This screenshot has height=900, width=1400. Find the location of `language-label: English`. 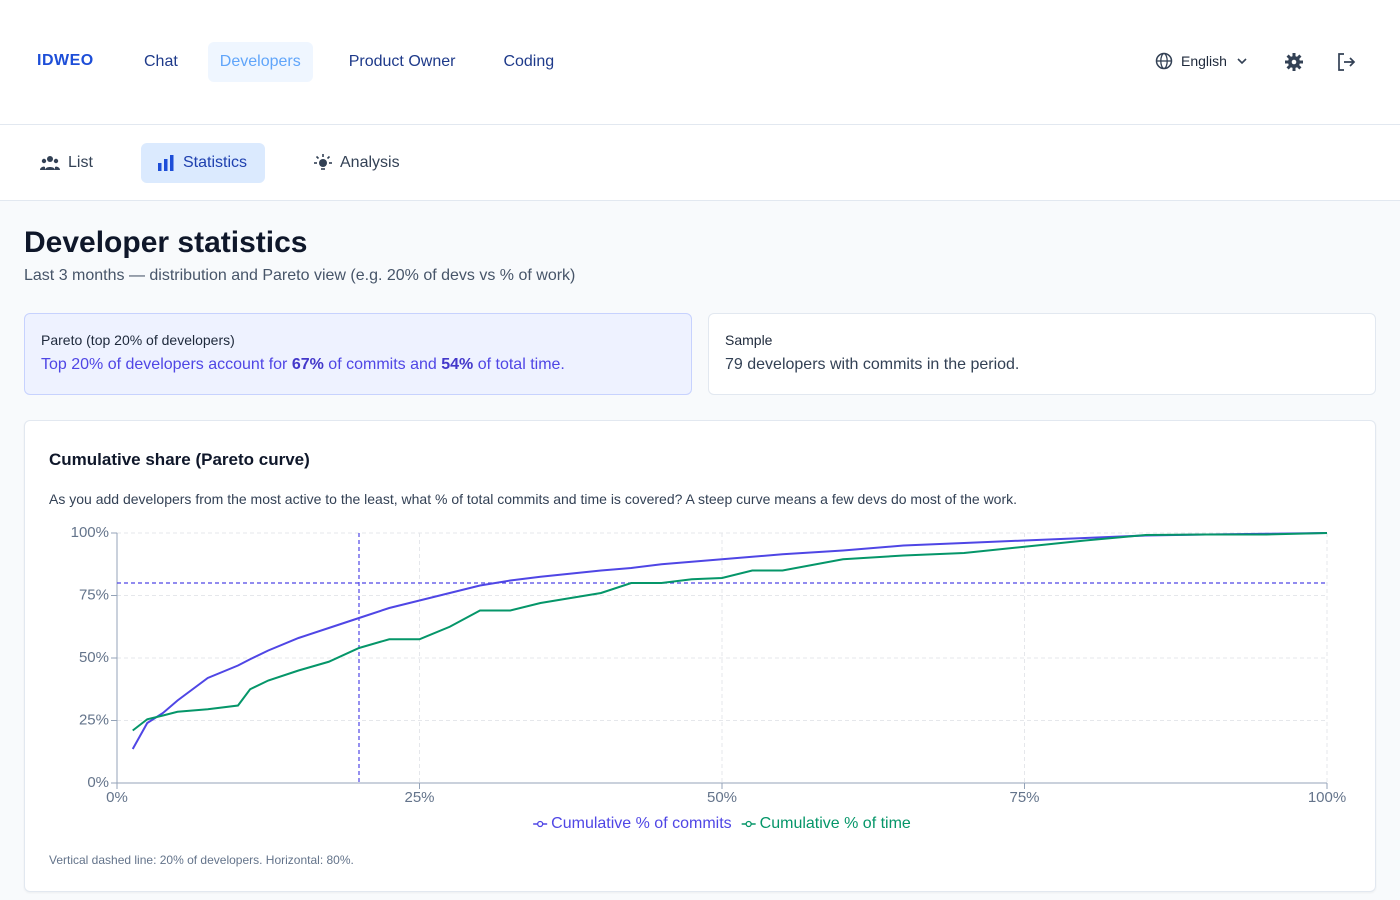

language-label: English is located at coordinates (1204, 61).